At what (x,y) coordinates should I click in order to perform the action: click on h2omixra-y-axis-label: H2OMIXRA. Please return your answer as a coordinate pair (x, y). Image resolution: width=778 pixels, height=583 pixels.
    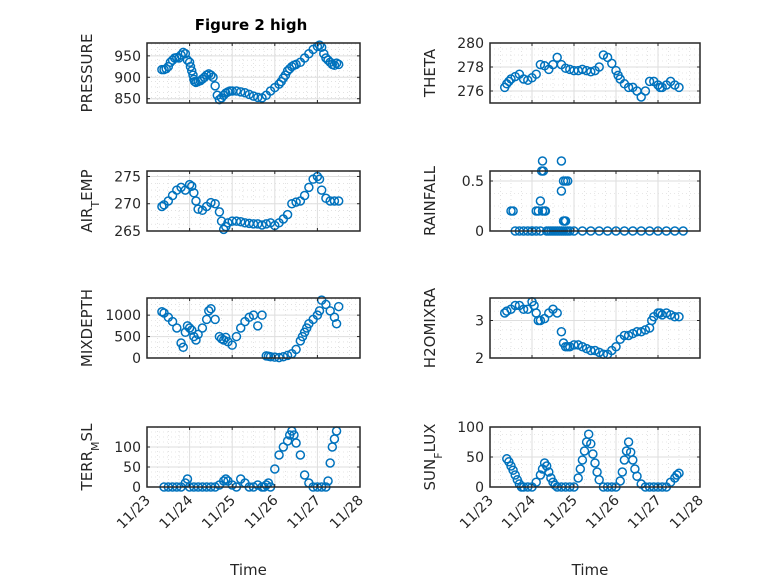
    Looking at the image, I should click on (430, 327).